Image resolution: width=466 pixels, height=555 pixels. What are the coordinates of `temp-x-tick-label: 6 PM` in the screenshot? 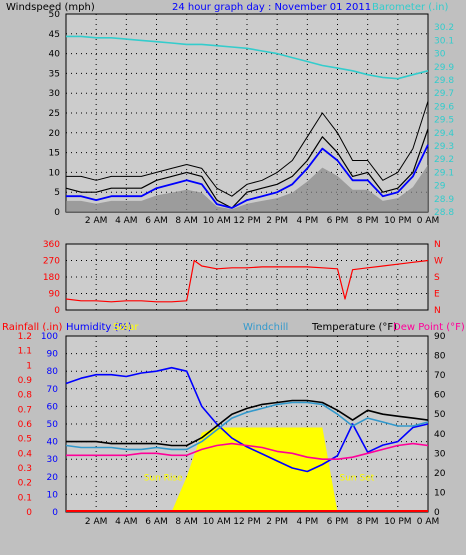 It's located at (338, 522).